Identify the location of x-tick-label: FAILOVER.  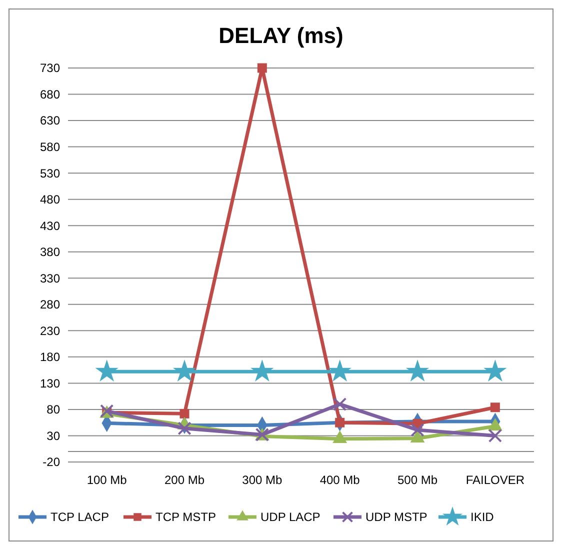
(495, 480).